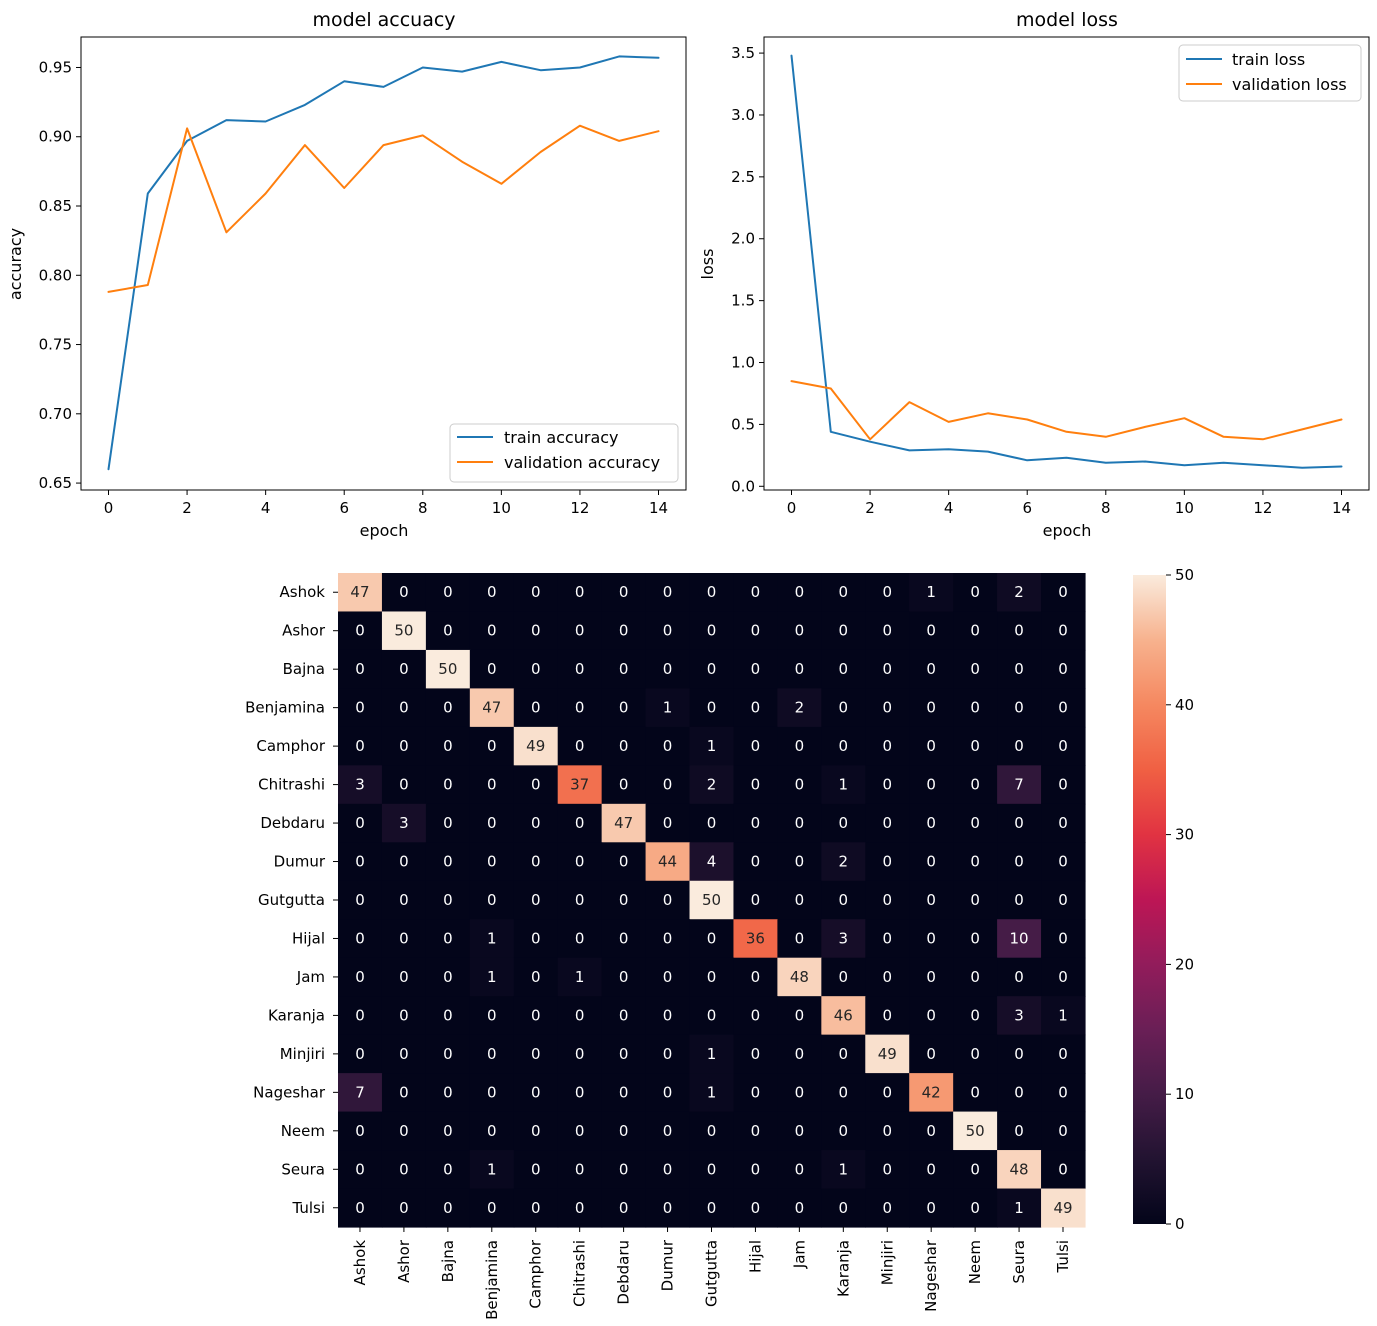  Describe the element at coordinates (1019, 1262) in the screenshot. I see `heatmap-col-label: Seura` at that location.